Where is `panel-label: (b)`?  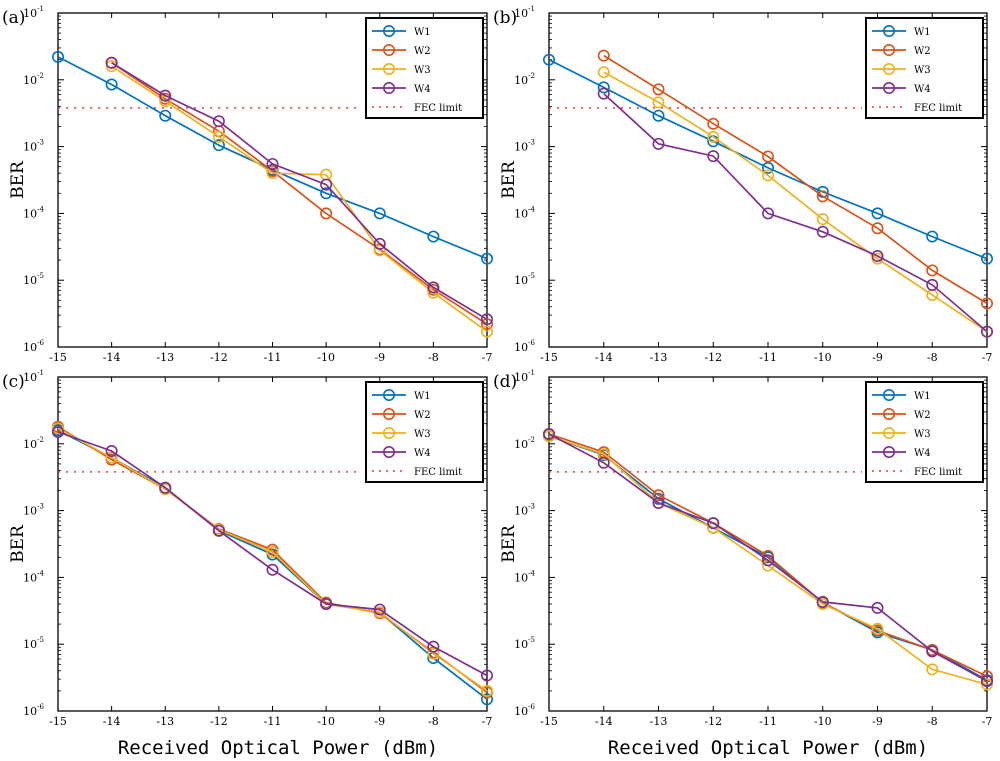
panel-label: (b) is located at coordinates (505, 18).